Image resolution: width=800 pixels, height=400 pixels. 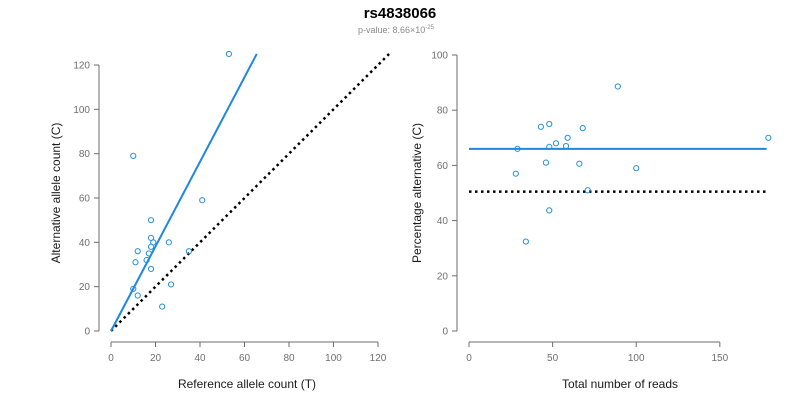 What do you see at coordinates (85, 287) in the screenshot?
I see `left-y-tick-label: 20` at bounding box center [85, 287].